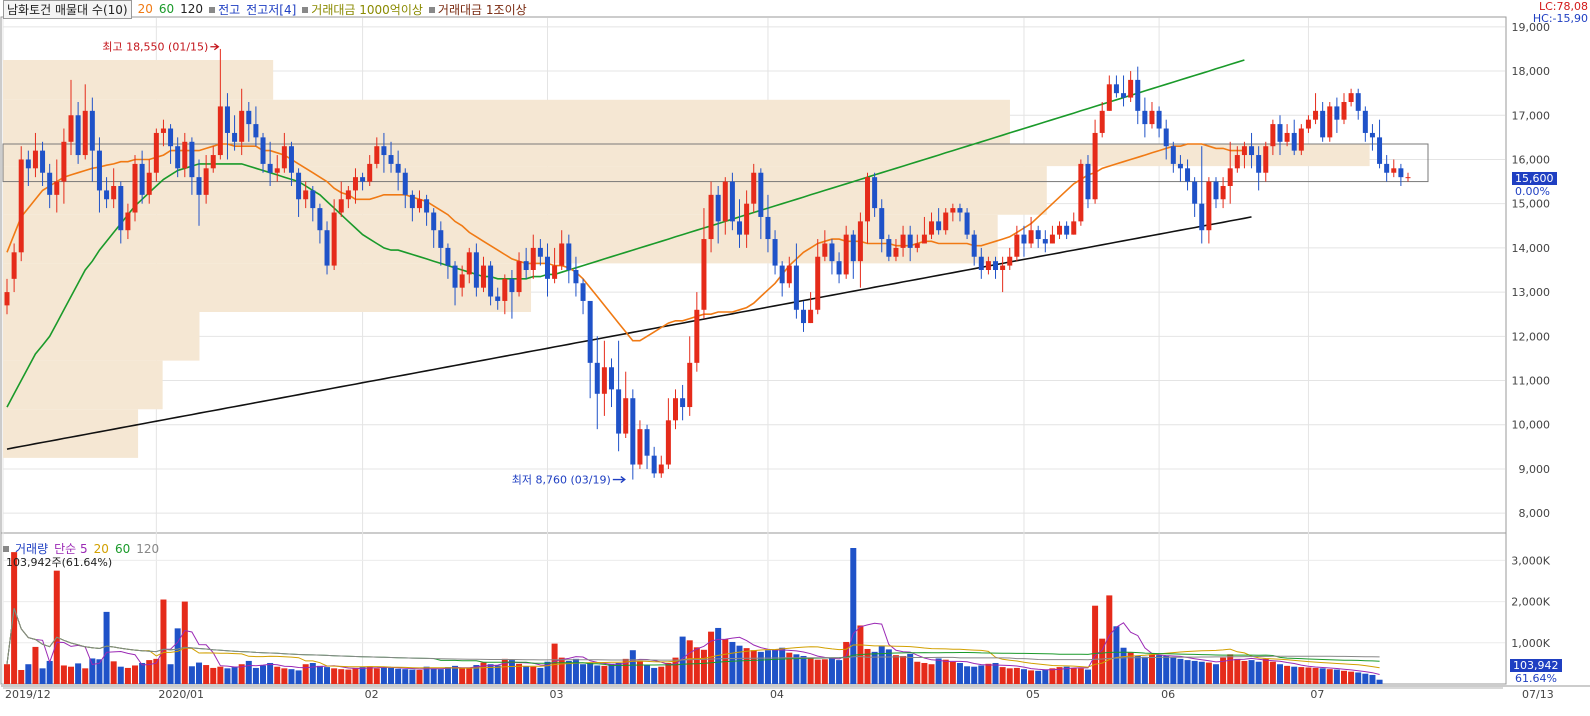 This screenshot has width=1590, height=716. I want to click on volume-ma20-label: 20, so click(101, 548).